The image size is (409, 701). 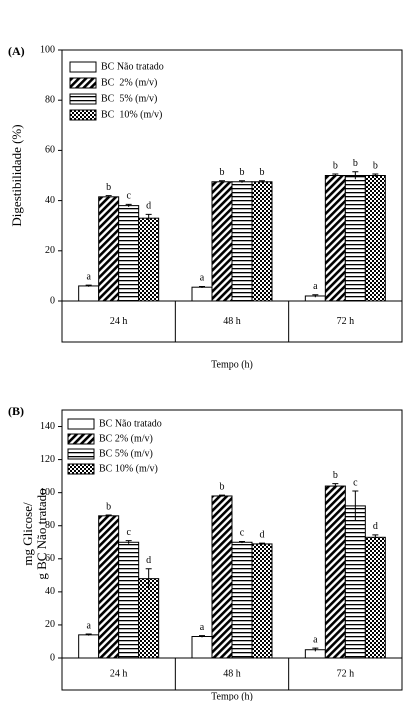 What do you see at coordinates (16, 411) in the screenshot?
I see `panel-label: (B)` at bounding box center [16, 411].